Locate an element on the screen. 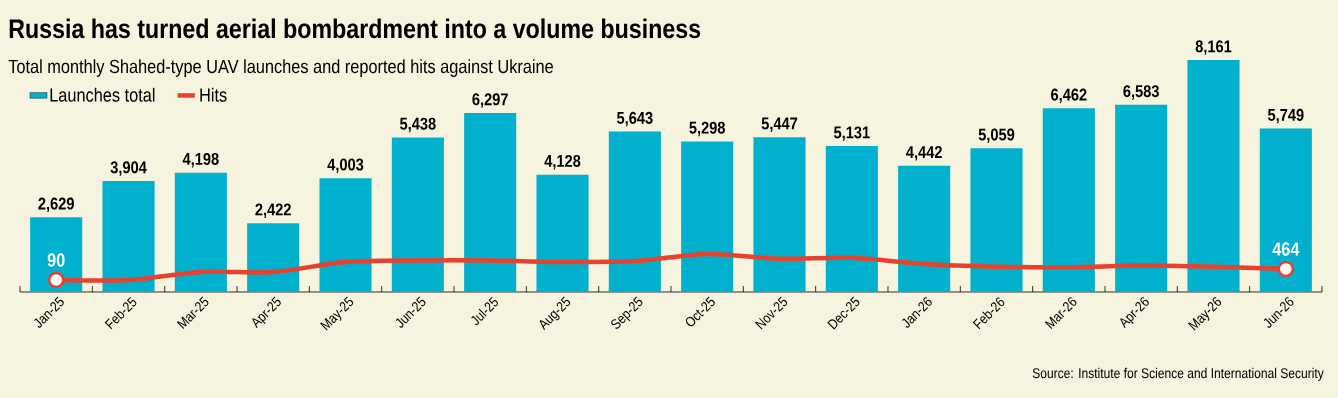 The height and width of the screenshot is (398, 1338). data-label: 8,161 is located at coordinates (1213, 47).